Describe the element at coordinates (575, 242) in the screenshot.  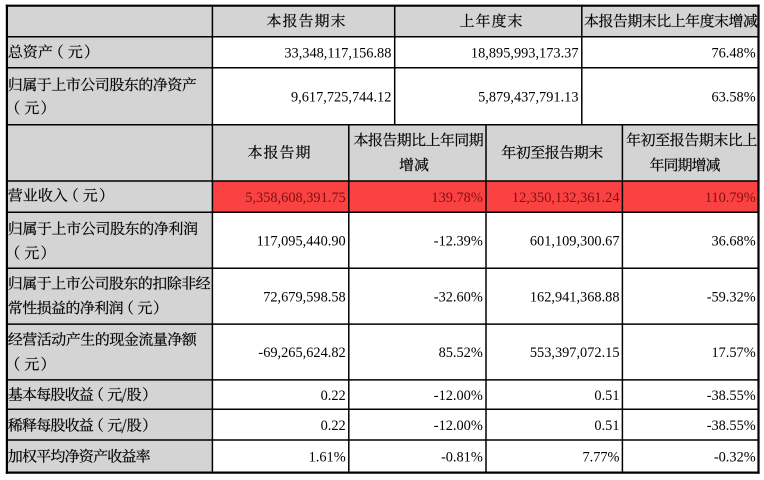
I see `svg-text: 601,109,300.67` at that location.